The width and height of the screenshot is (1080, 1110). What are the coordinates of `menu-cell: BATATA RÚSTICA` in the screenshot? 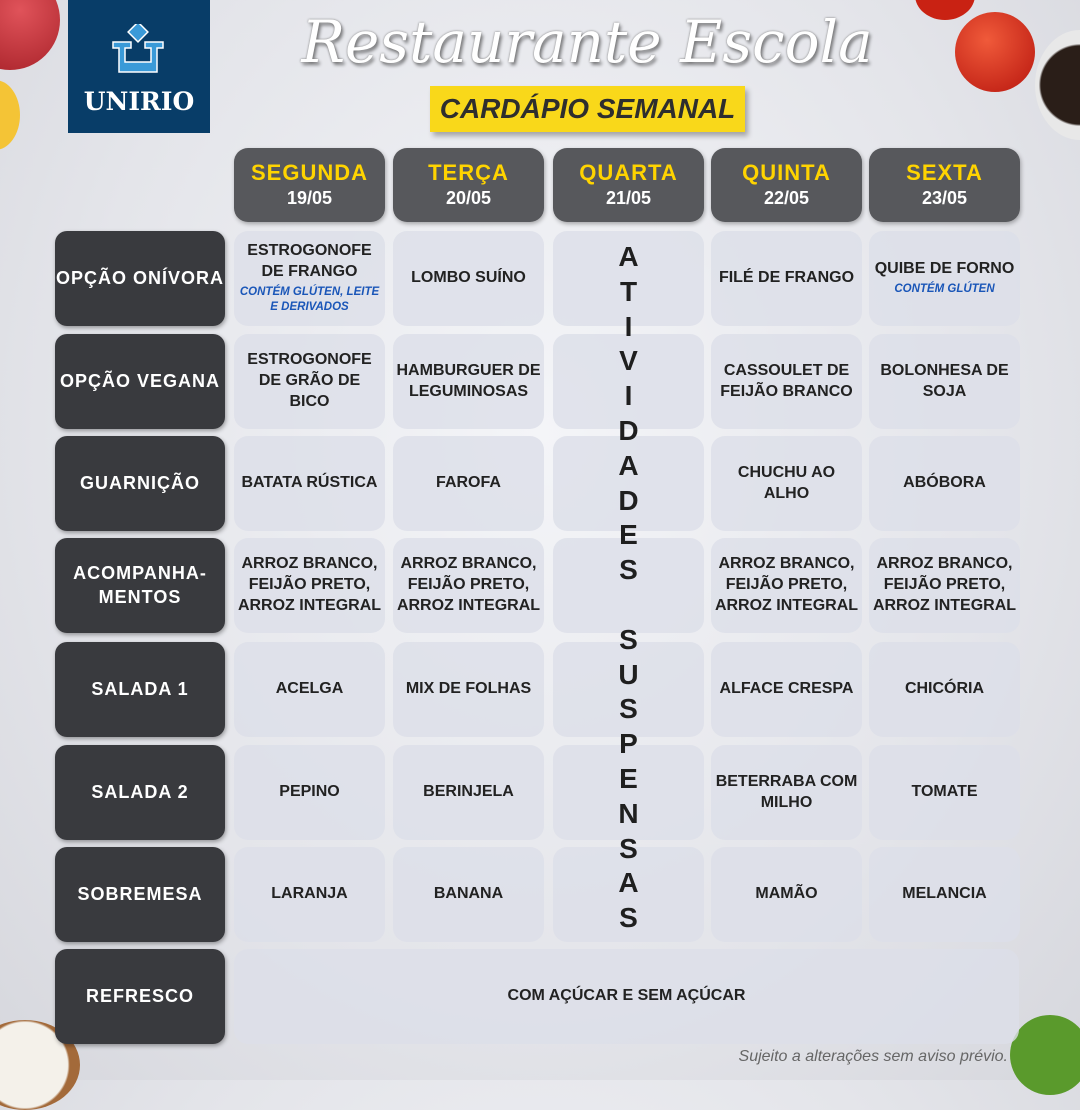 It's located at (309, 483).